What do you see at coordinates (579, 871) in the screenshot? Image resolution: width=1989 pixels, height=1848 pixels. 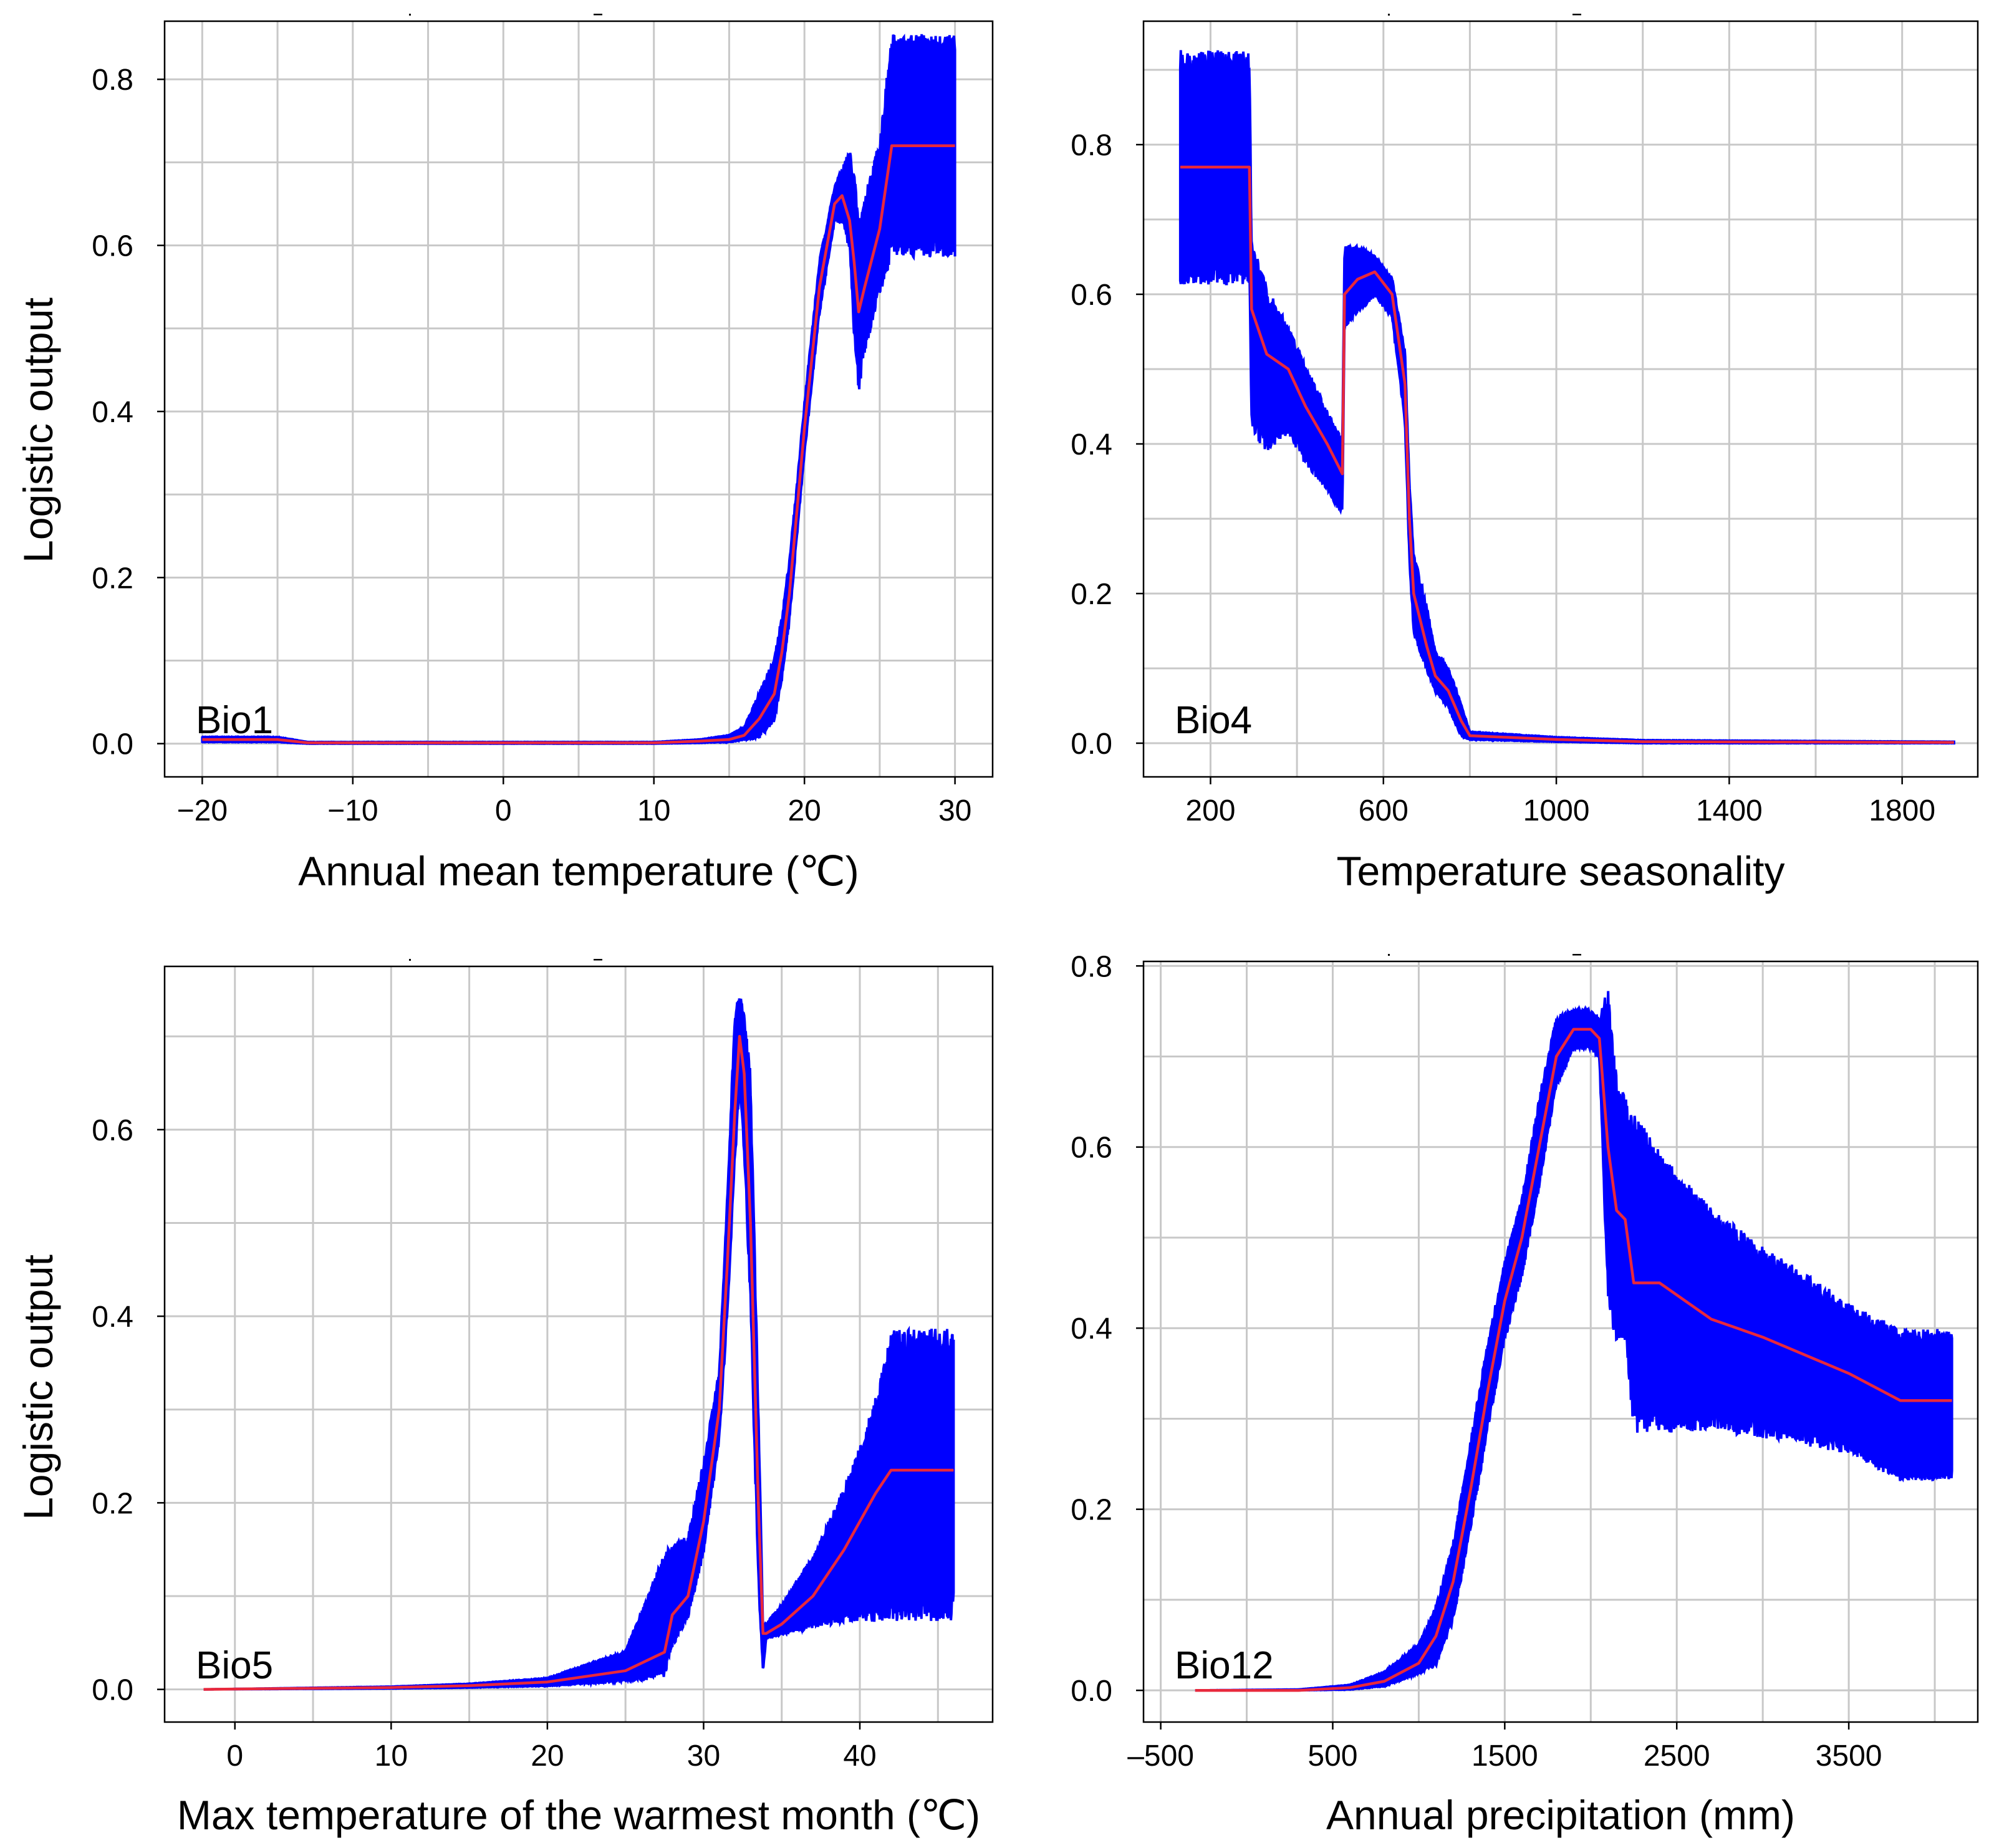 I see `x-axis-title: Annual mean temperature (℃)` at bounding box center [579, 871].